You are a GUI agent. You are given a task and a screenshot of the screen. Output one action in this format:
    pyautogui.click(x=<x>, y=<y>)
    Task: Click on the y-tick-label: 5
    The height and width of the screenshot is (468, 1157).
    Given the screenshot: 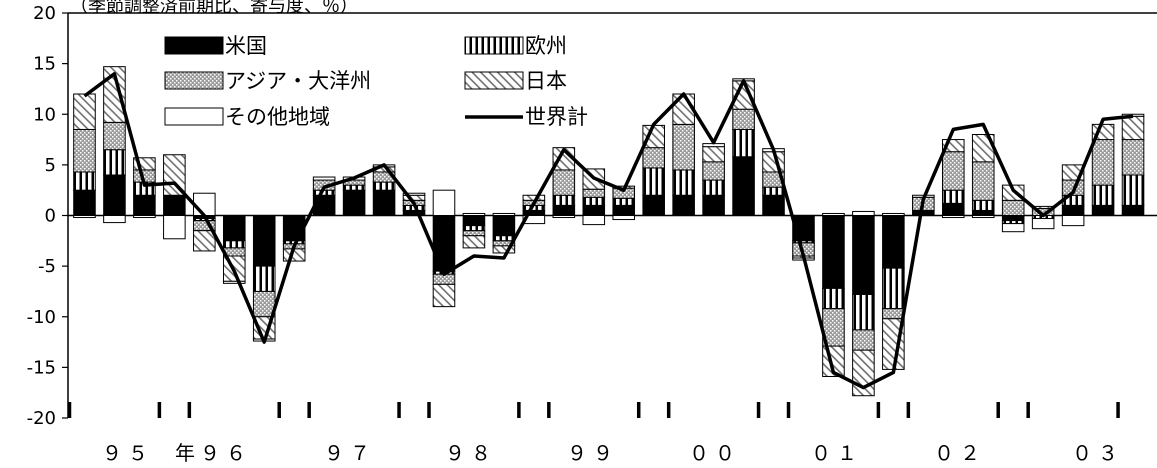 What is the action you would take?
    pyautogui.click(x=50, y=165)
    